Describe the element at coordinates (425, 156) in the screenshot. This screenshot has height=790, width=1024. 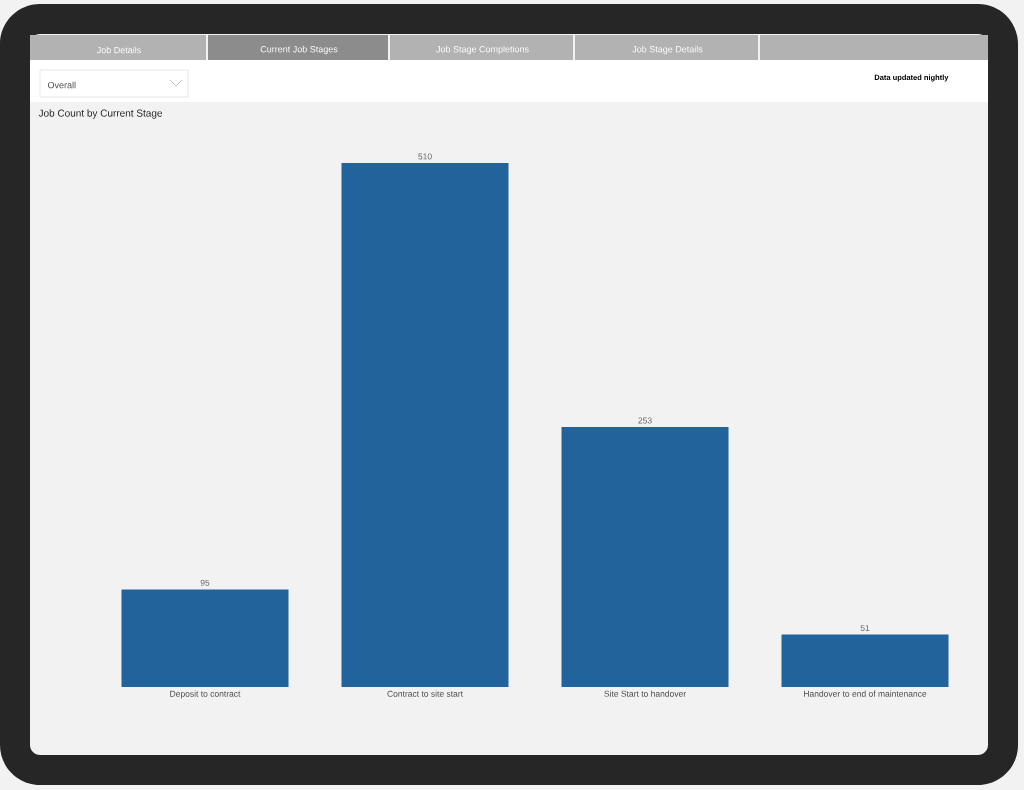
I see `data-label: 510` at that location.